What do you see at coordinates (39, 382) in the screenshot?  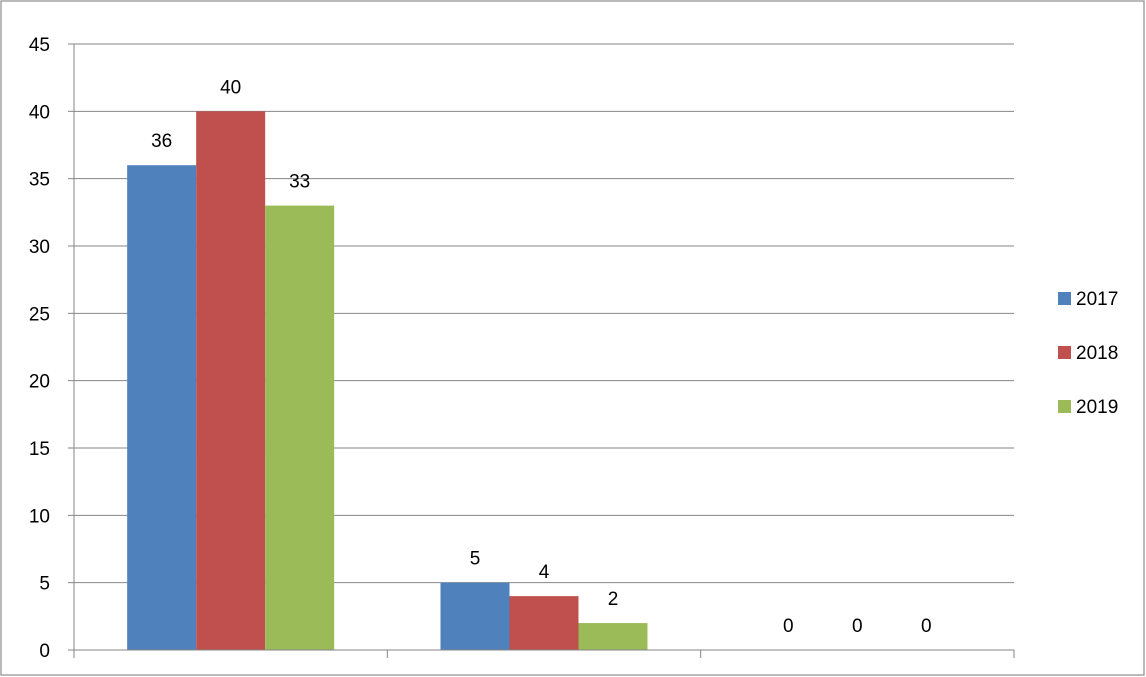 I see `y-tick-label: 20` at bounding box center [39, 382].